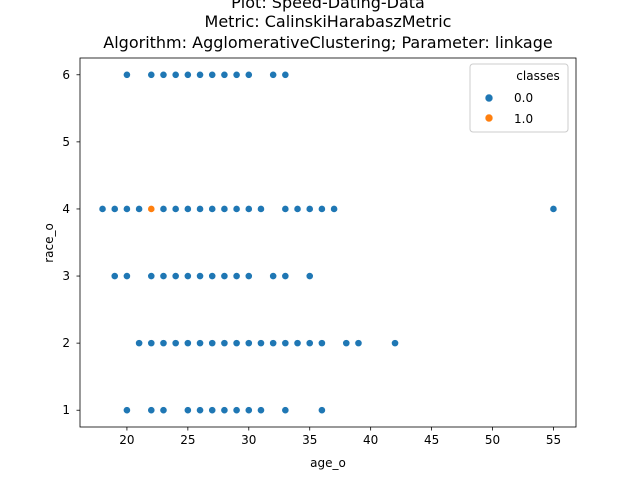  I want to click on x-tick-label: 20, so click(126, 440).